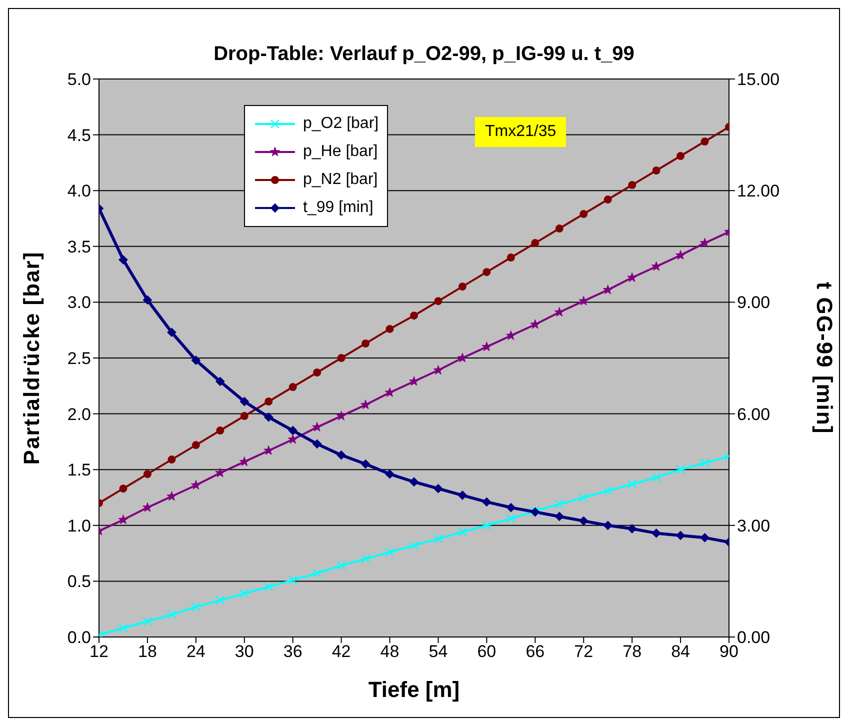 The height and width of the screenshot is (726, 848). What do you see at coordinates (79, 246) in the screenshot?
I see `y-tick-label: 3.5` at bounding box center [79, 246].